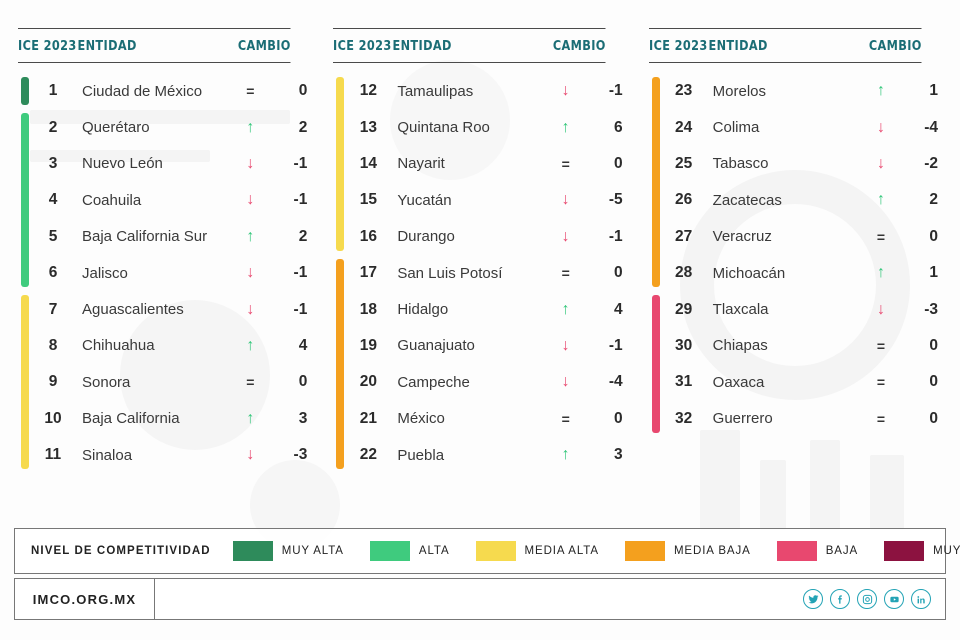  I want to click on change-value: -2, so click(931, 163).